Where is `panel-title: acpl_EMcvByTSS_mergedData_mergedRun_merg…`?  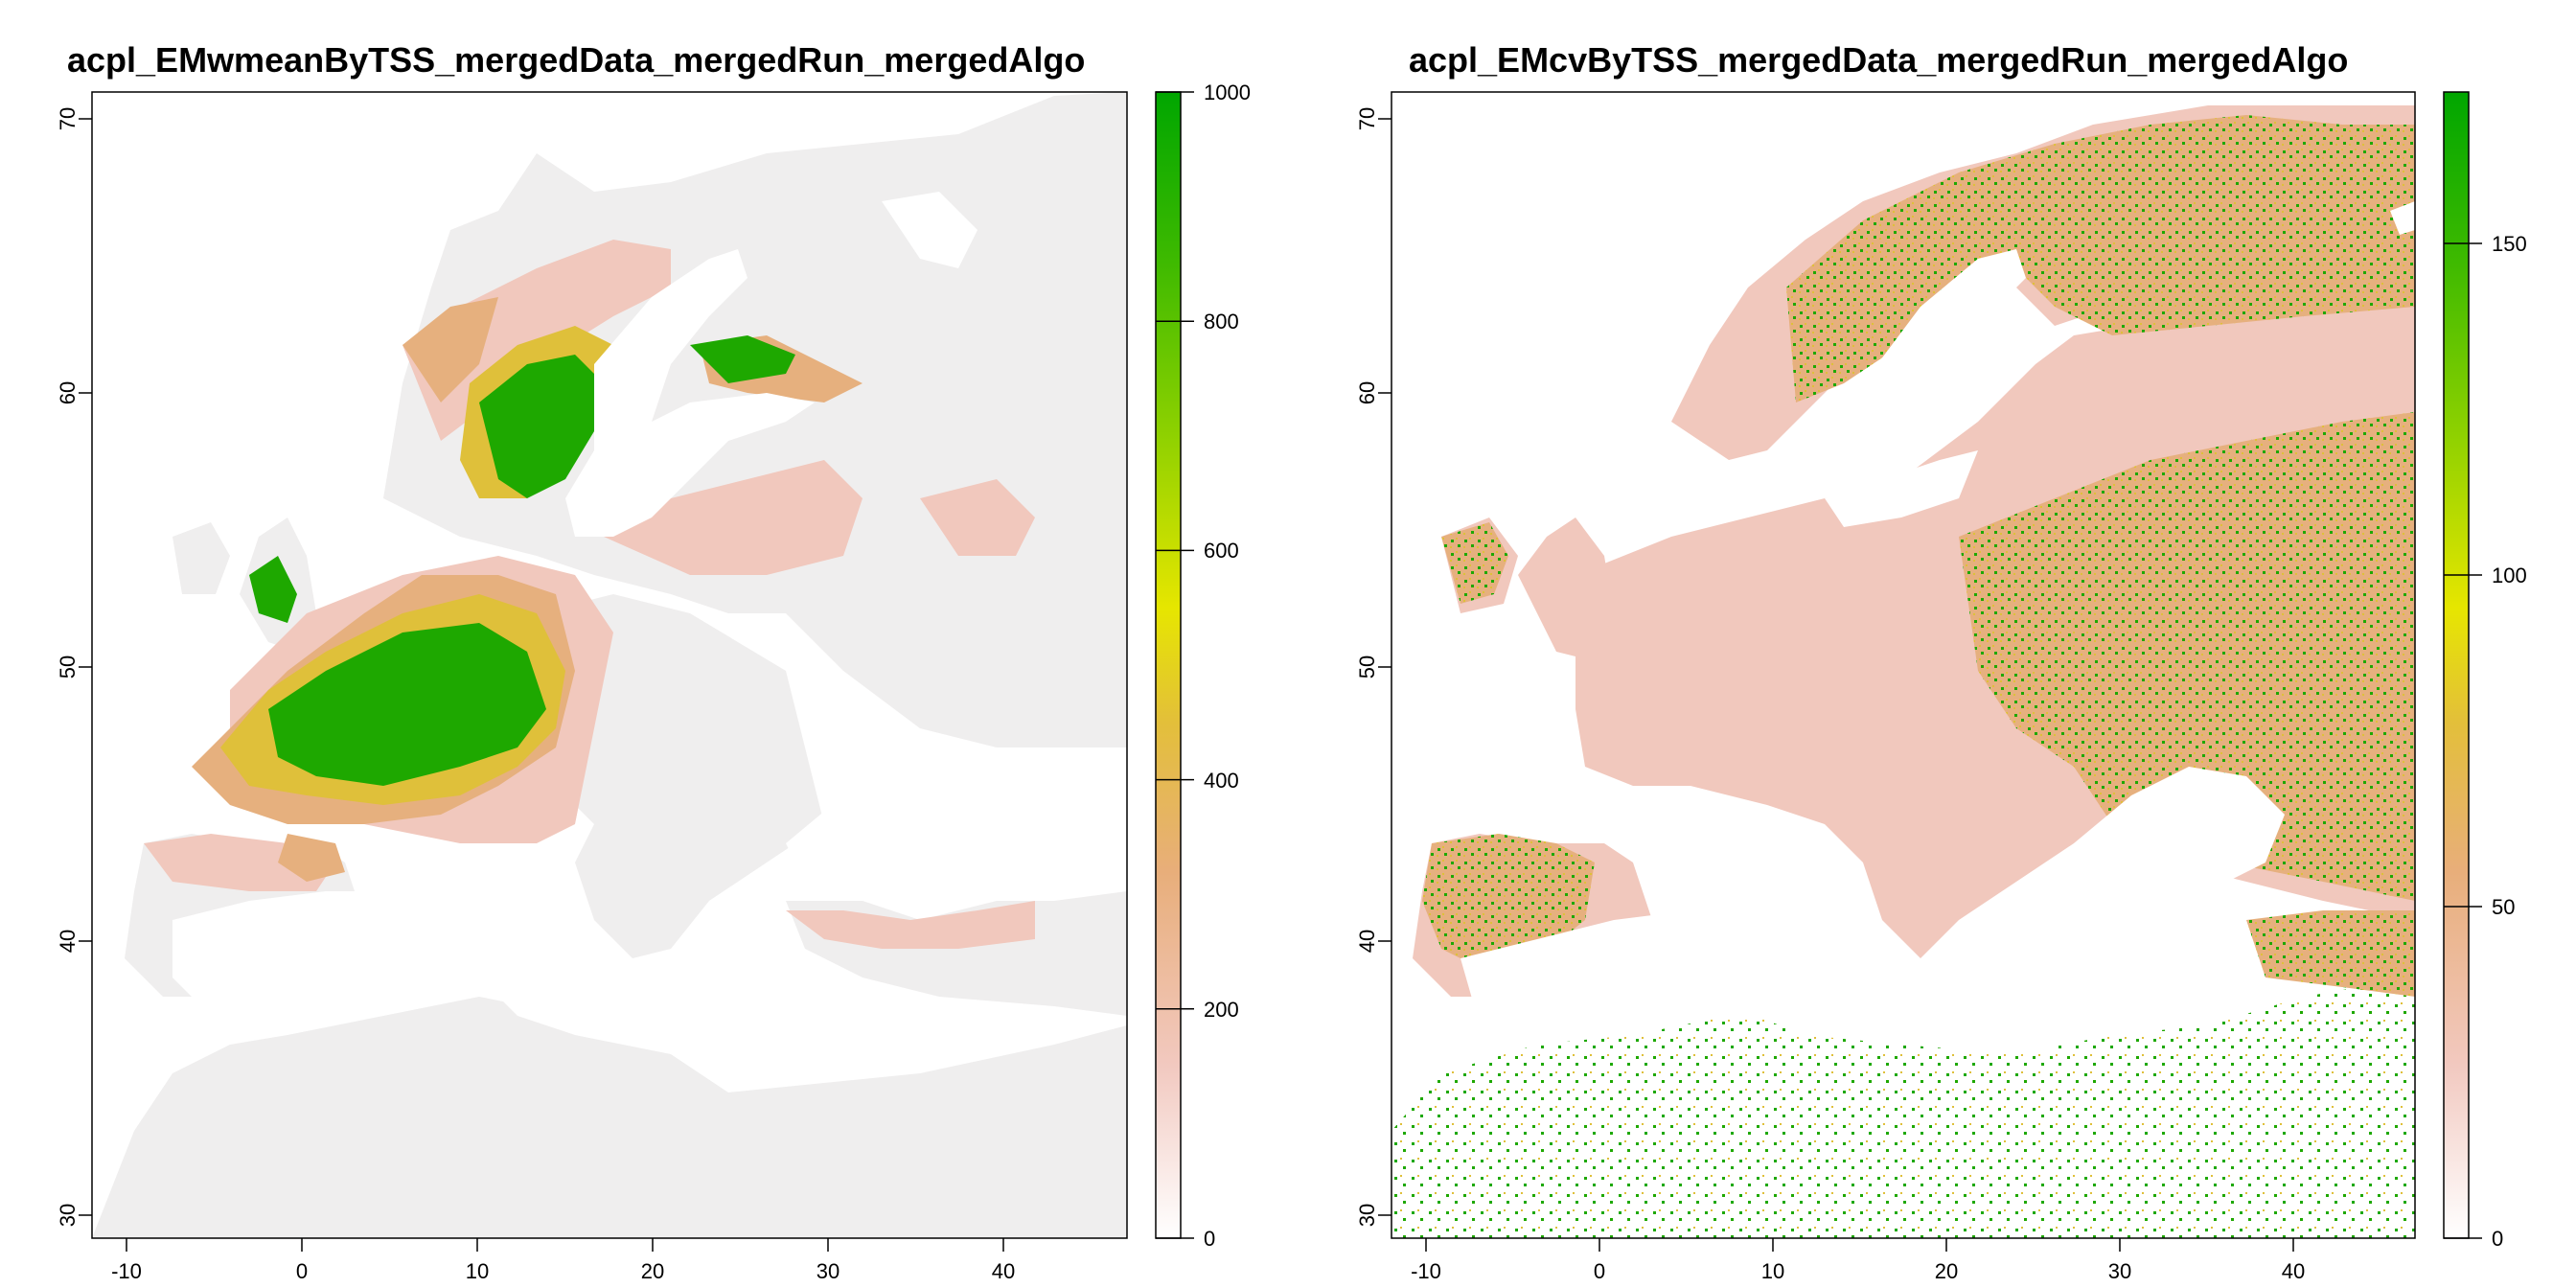 panel-title: acpl_EMcvByTSS_mergedData_mergedRun_merg… is located at coordinates (1879, 60).